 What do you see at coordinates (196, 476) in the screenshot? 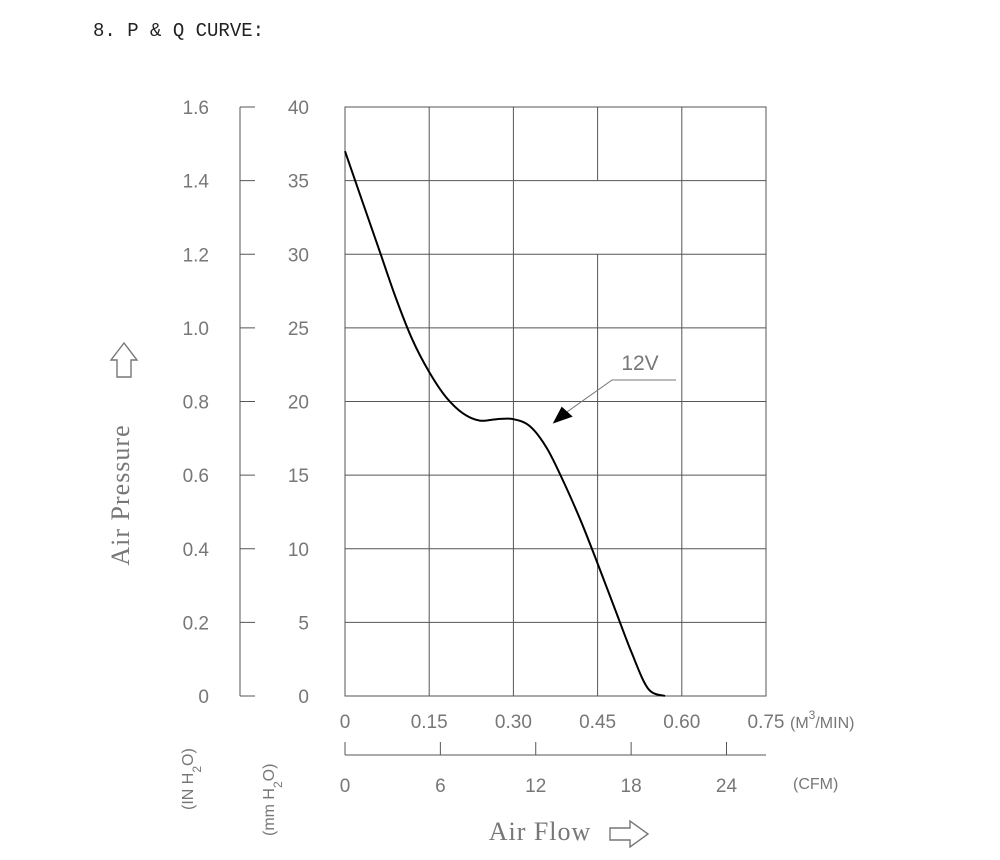
I see `y-tick-label-in: 0.6` at bounding box center [196, 476].